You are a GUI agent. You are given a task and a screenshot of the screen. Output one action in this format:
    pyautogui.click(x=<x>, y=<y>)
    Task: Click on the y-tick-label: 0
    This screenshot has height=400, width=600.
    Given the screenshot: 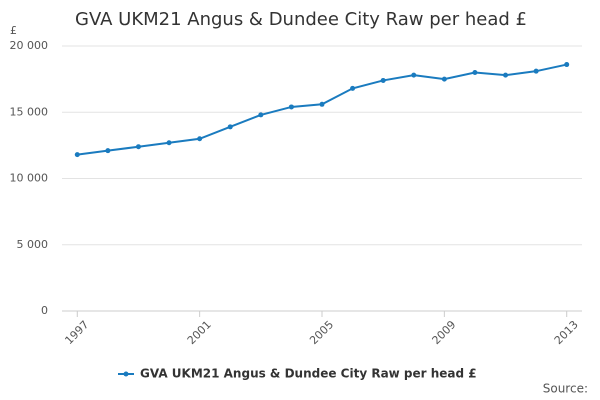 What is the action you would take?
    pyautogui.click(x=44, y=310)
    